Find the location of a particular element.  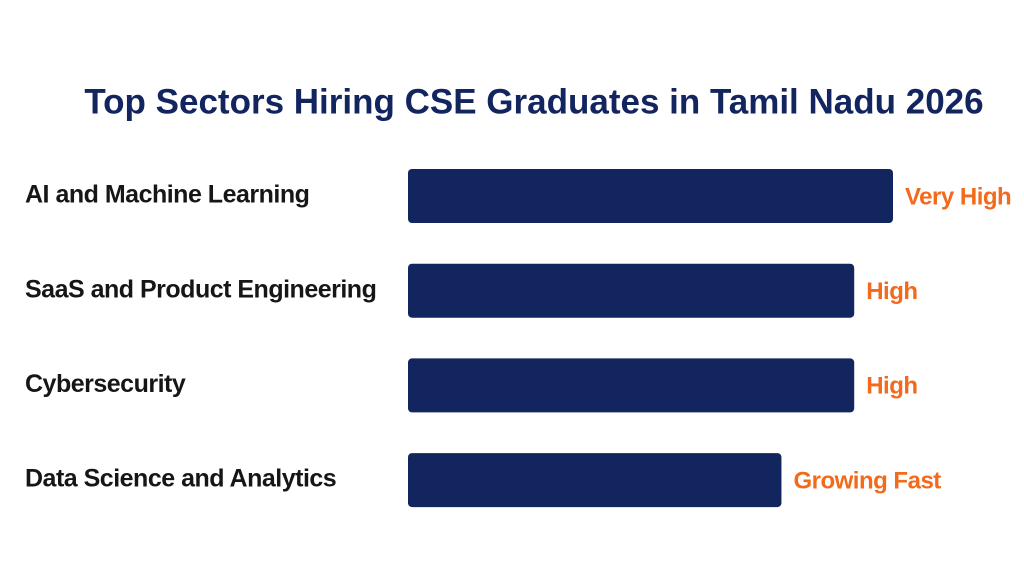

value-label: Growing Fast is located at coordinates (867, 480).